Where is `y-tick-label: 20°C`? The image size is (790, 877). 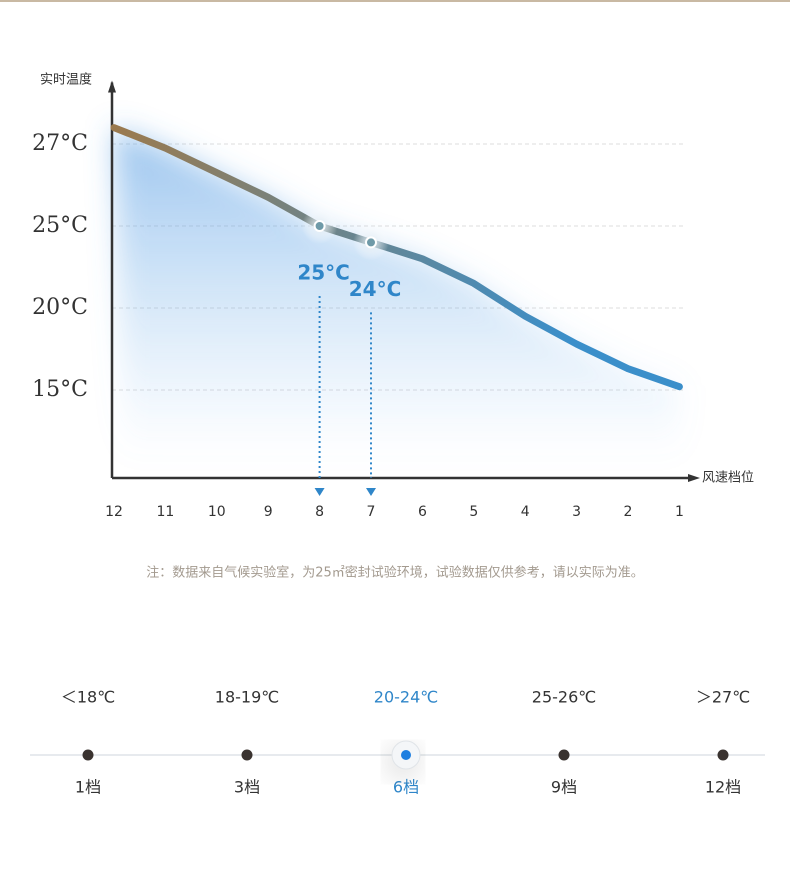
y-tick-label: 20°C is located at coordinates (60, 307).